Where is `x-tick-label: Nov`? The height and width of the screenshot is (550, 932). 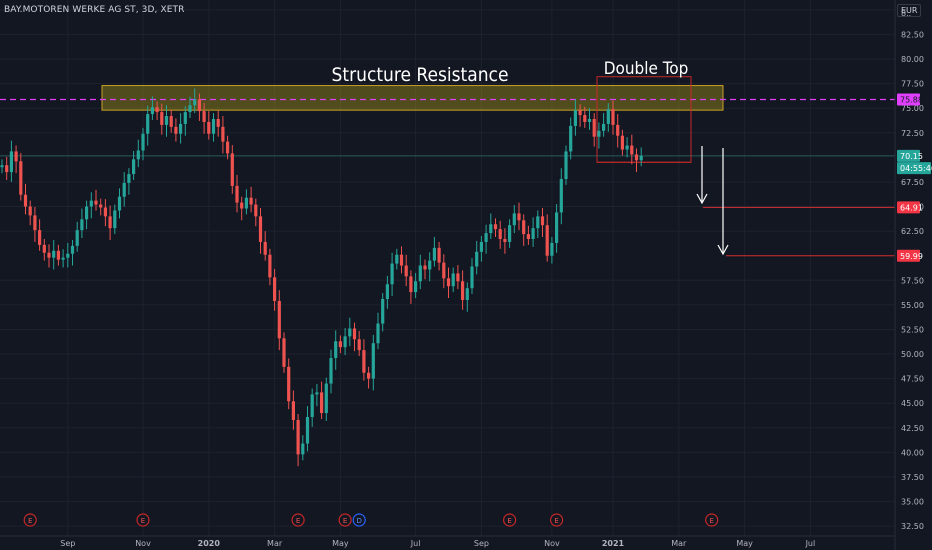 x-tick-label: Nov is located at coordinates (143, 543).